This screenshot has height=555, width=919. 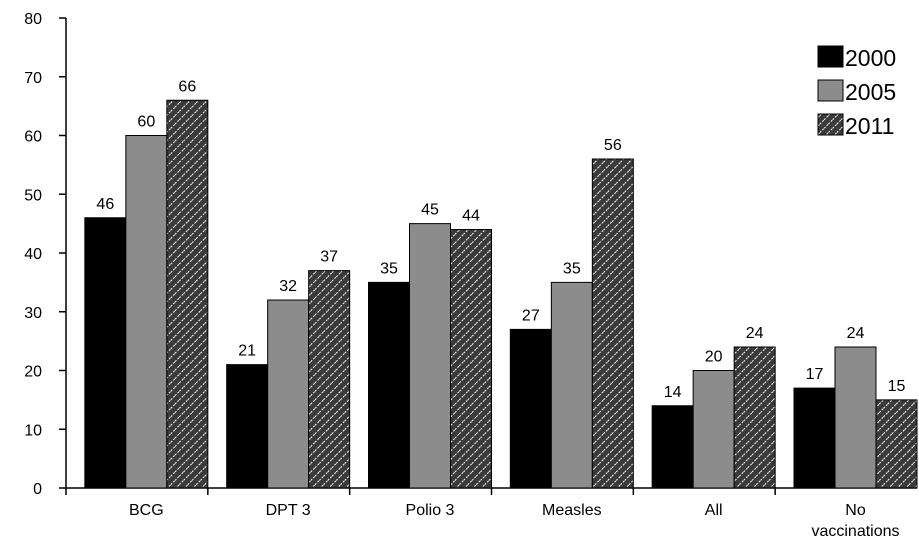 I want to click on x-category-label-dpt-3: DPT 3, so click(x=288, y=510).